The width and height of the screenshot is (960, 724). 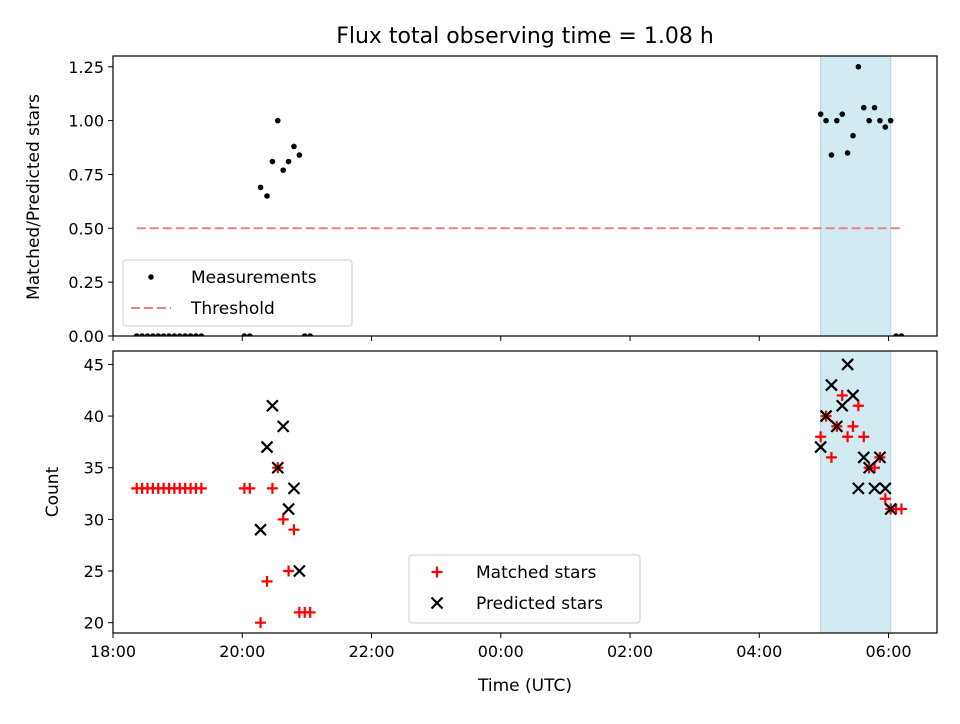 I want to click on legend-label: Predicted stars, so click(x=539, y=604).